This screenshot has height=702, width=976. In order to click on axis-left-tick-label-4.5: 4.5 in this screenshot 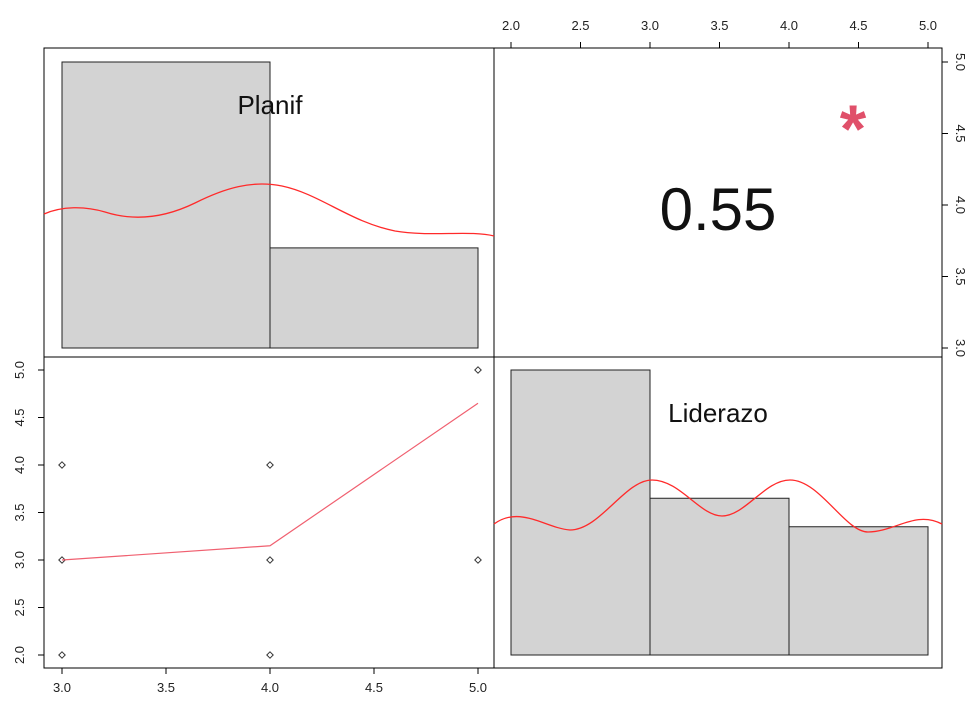, I will do `click(19, 417)`.